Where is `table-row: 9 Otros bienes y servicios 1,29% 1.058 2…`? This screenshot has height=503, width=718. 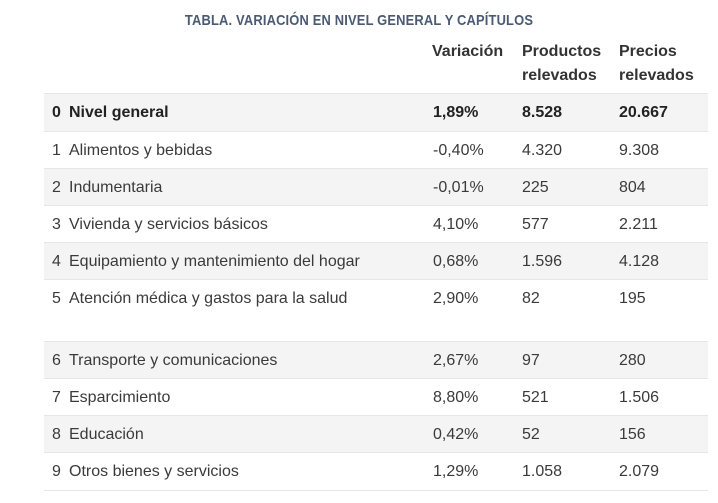 table-row: 9 Otros bienes y servicios 1,29% 1.058 2… is located at coordinates (376, 471).